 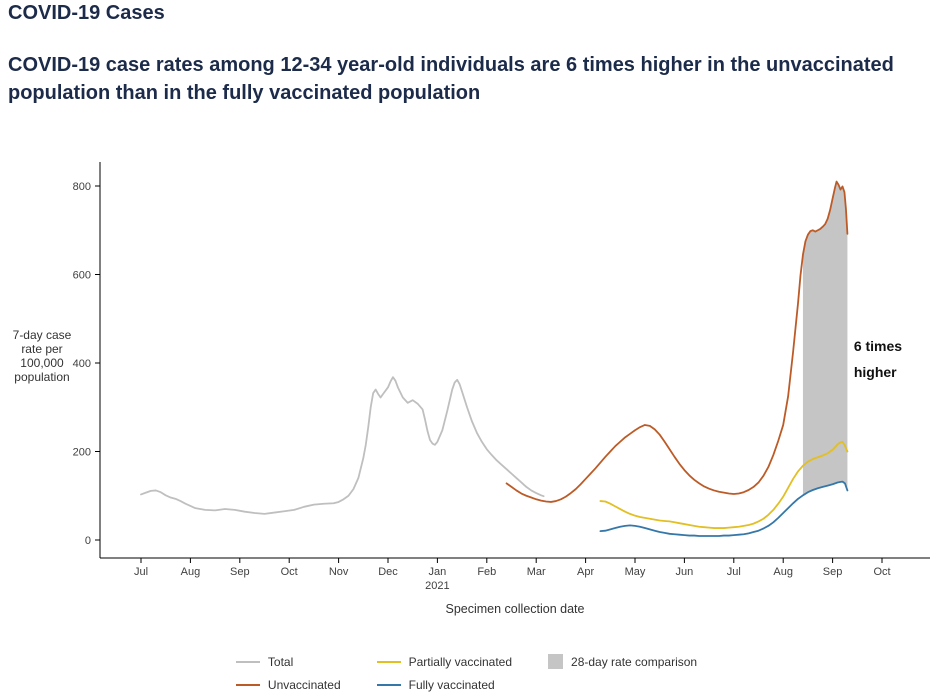 I want to click on y-axis-label: 7-day case rate per 100,000 population, so click(x=42, y=356).